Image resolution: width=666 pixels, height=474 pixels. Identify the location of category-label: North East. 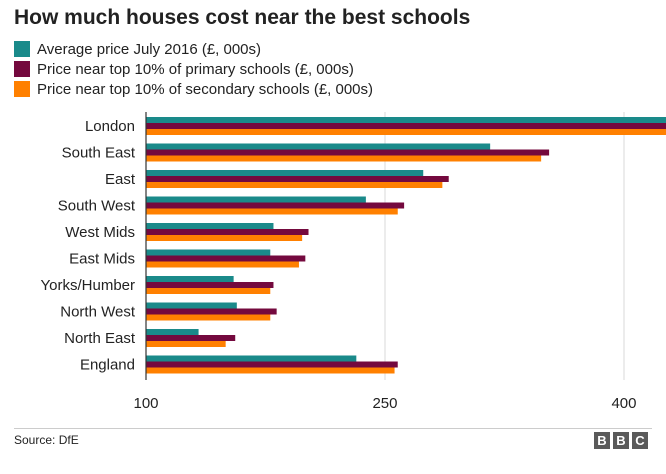
(100, 338).